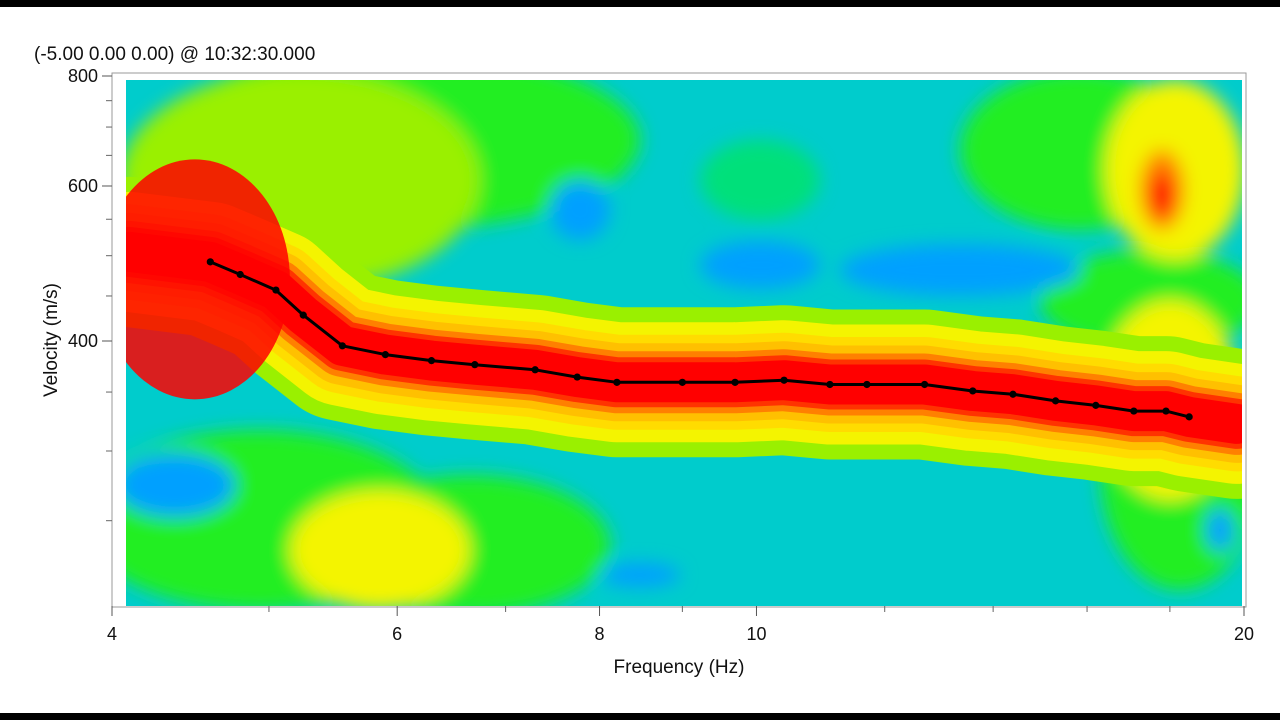  Describe the element at coordinates (680, 625) in the screenshot. I see `x-axis: 4 6 8 10 20` at that location.